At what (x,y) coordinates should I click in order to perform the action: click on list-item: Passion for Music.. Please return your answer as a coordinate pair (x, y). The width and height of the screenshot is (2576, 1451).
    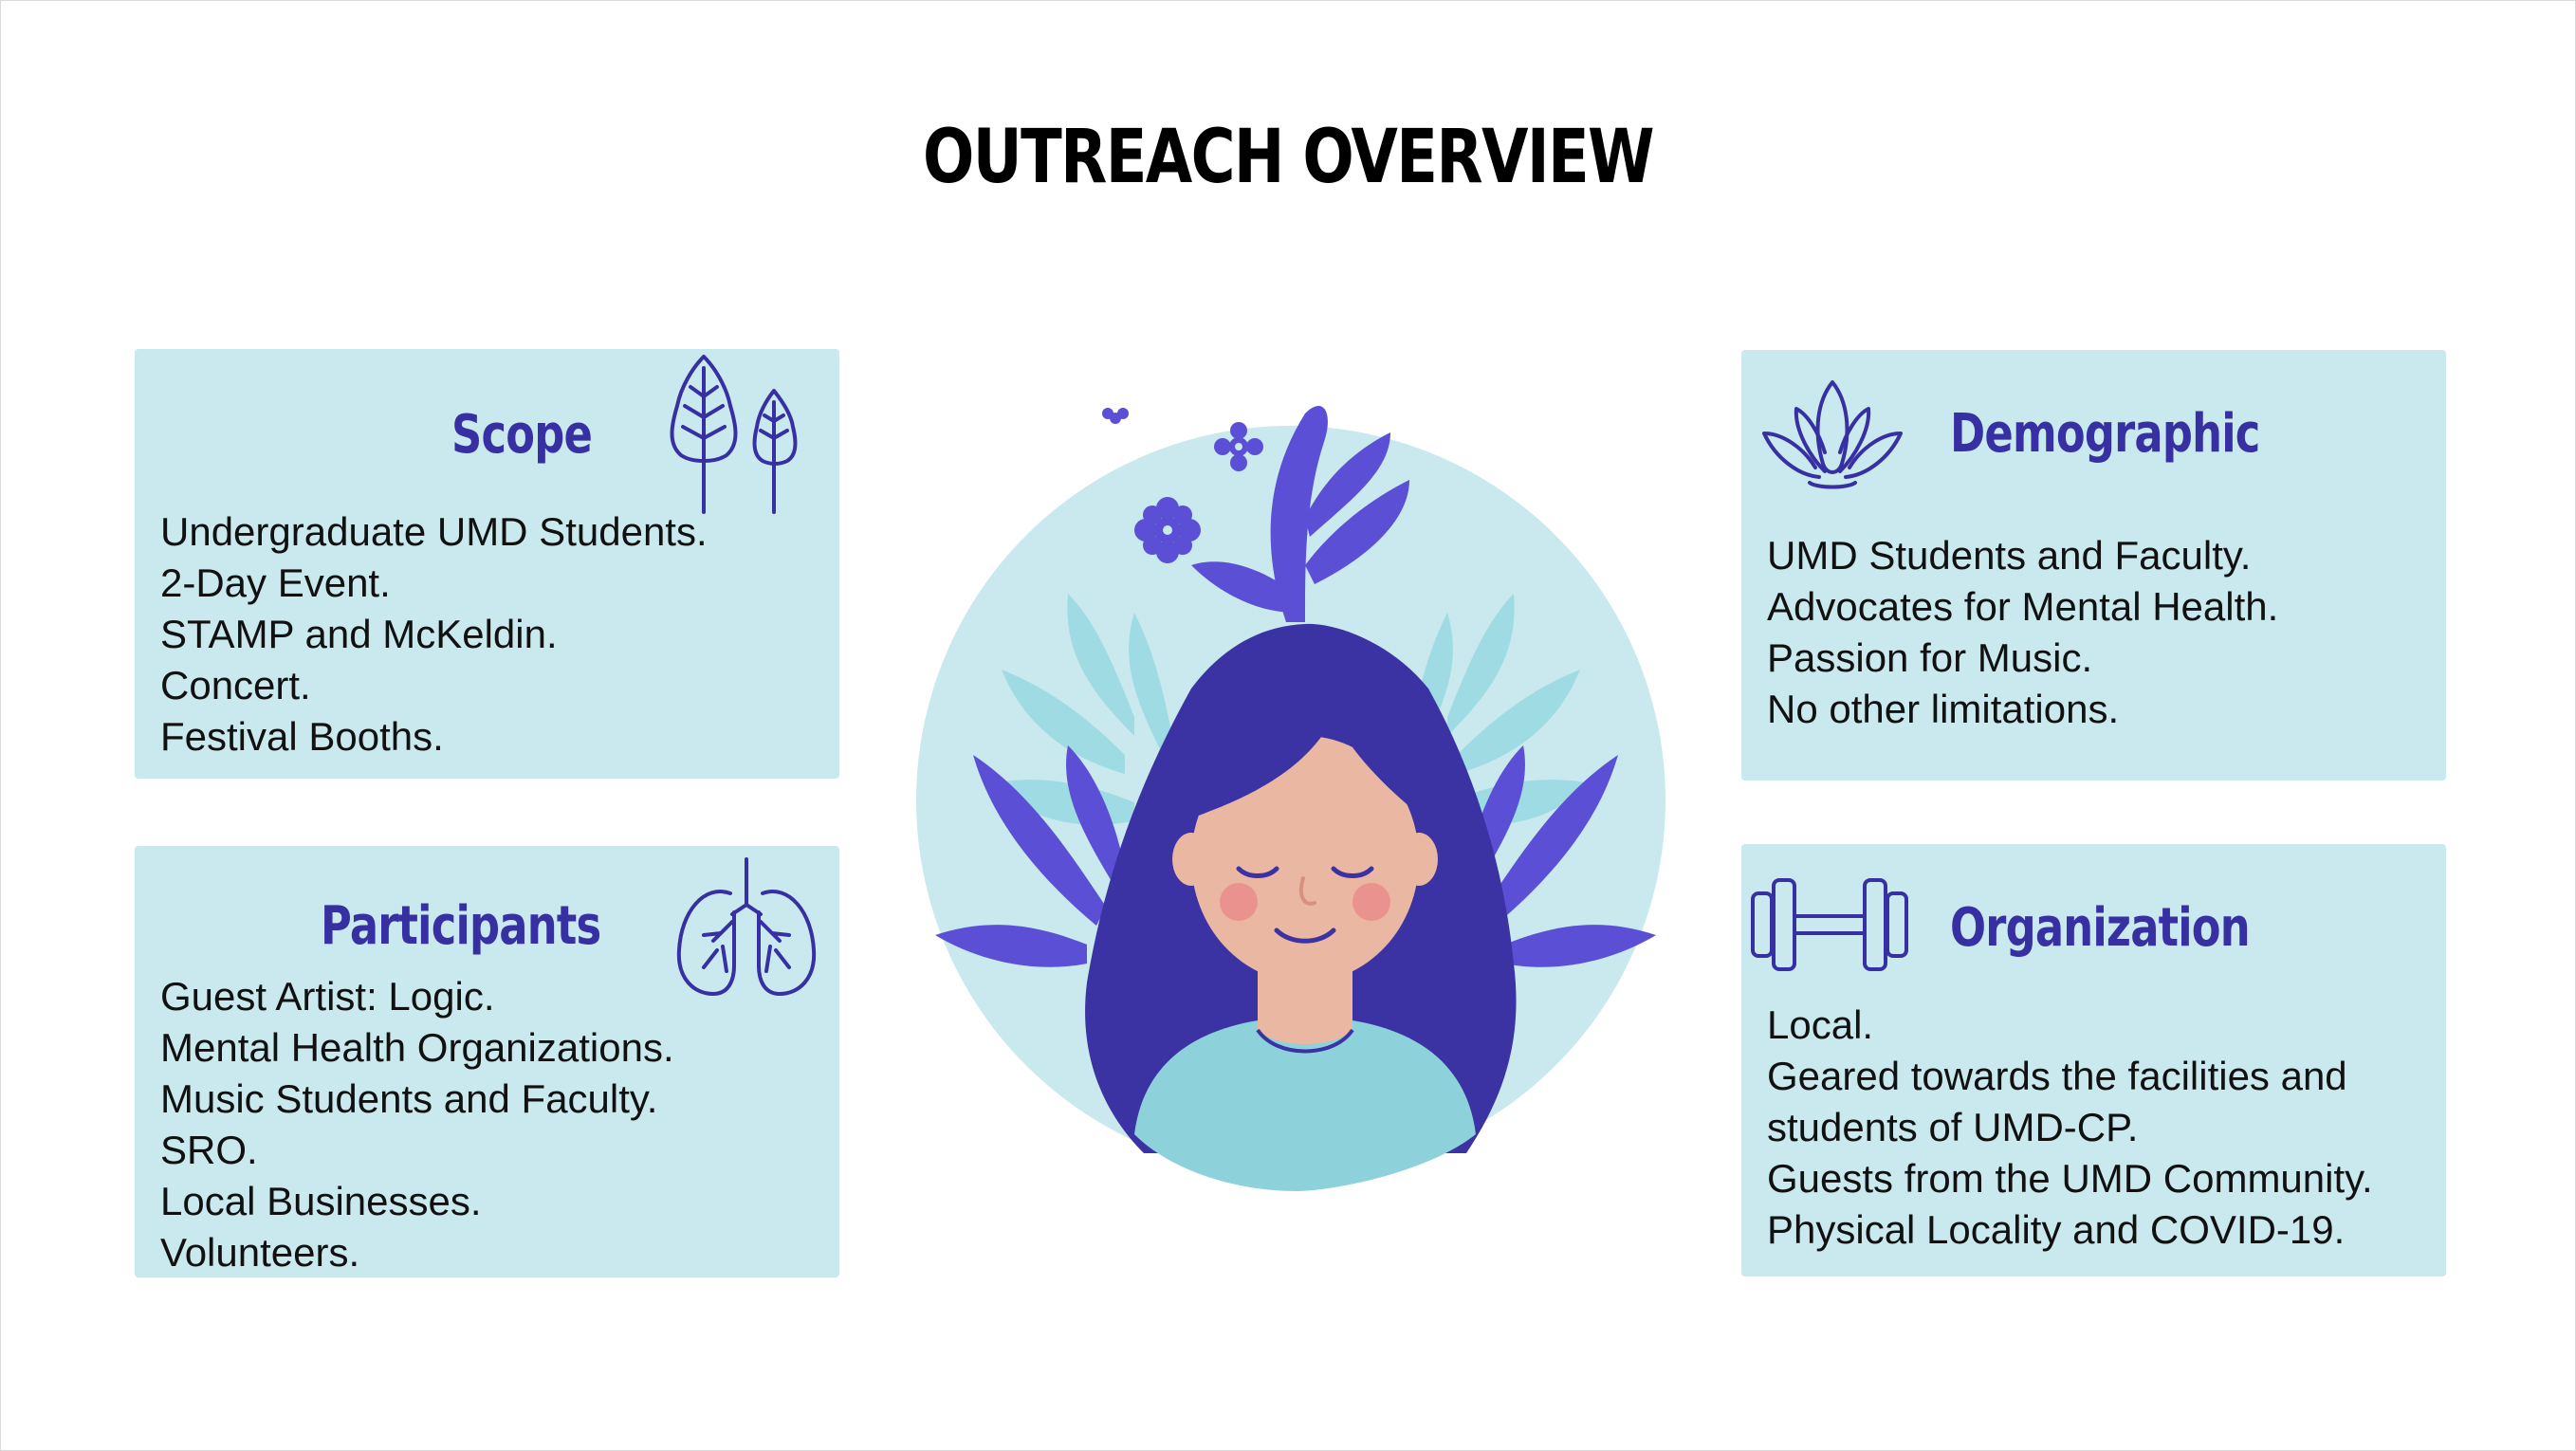
    Looking at the image, I should click on (1930, 657).